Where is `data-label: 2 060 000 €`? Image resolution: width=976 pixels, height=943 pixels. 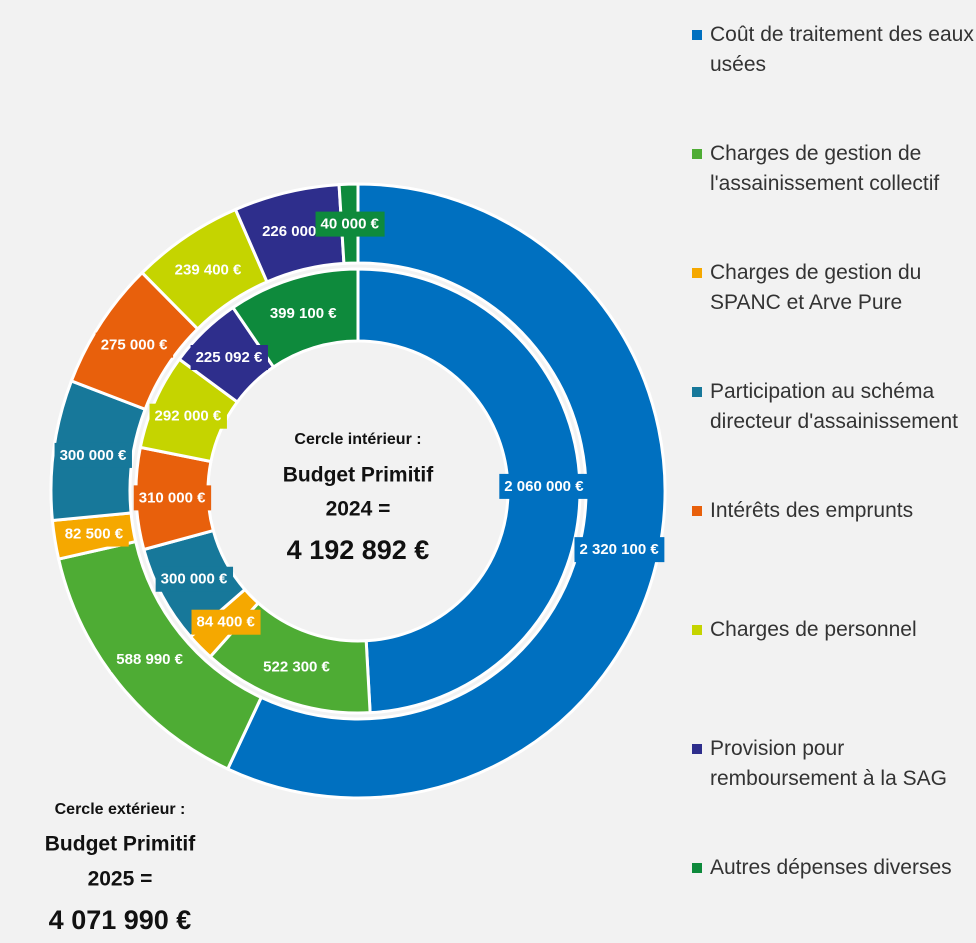
data-label: 2 060 000 € is located at coordinates (544, 486).